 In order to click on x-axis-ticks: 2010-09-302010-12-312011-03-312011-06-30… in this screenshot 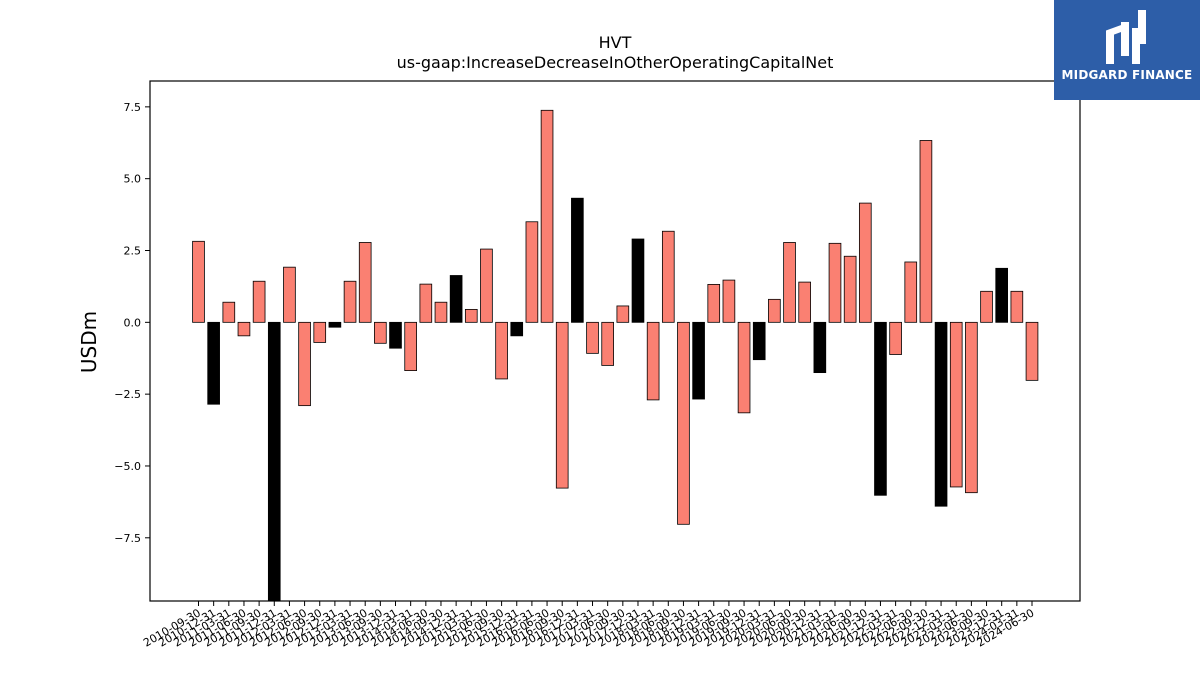, I will do `click(589, 625)`.